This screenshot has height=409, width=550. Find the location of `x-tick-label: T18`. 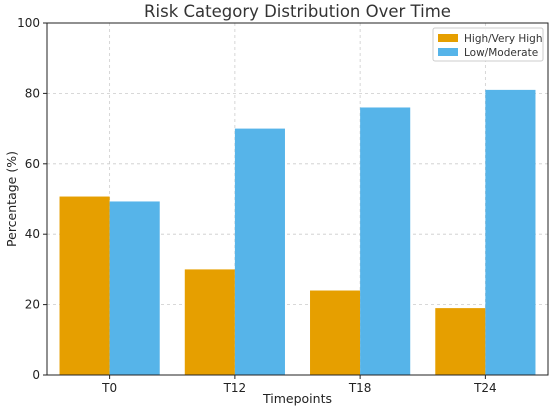

x-tick-label: T18 is located at coordinates (360, 388).